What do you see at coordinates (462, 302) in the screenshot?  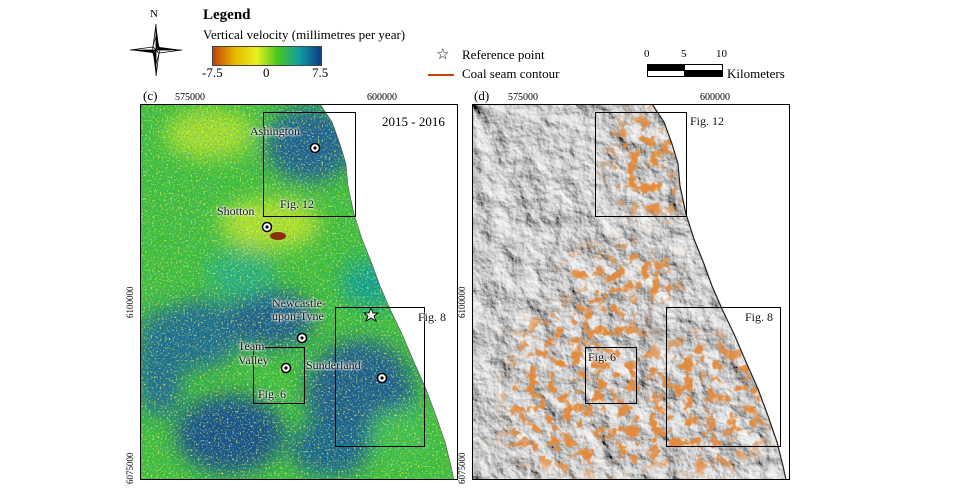 I see `panel-d-ytick-6100000: 6100000` at bounding box center [462, 302].